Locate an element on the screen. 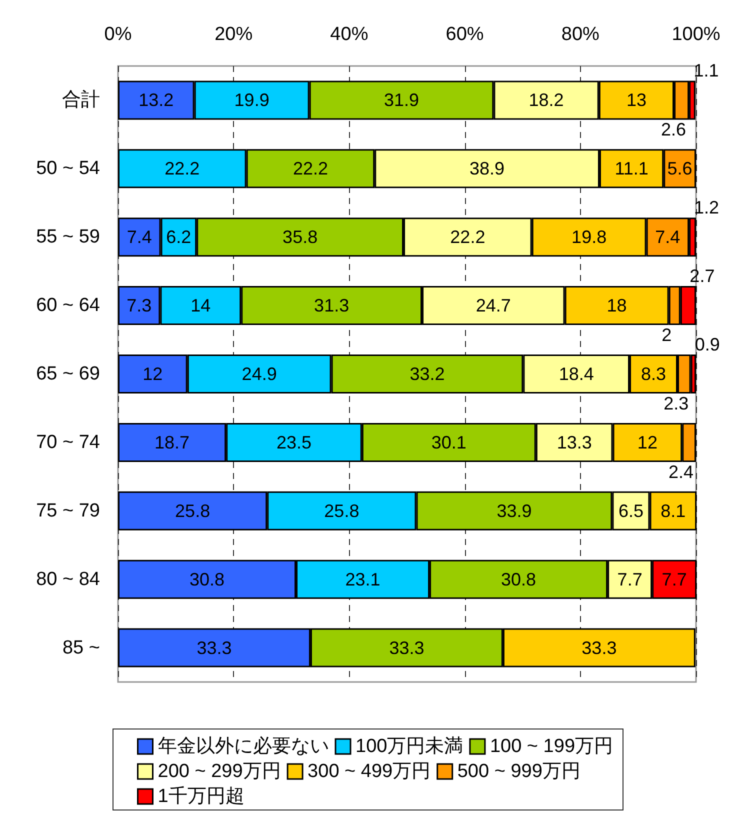 The width and height of the screenshot is (738, 820). data-label: 11.1 is located at coordinates (631, 168).